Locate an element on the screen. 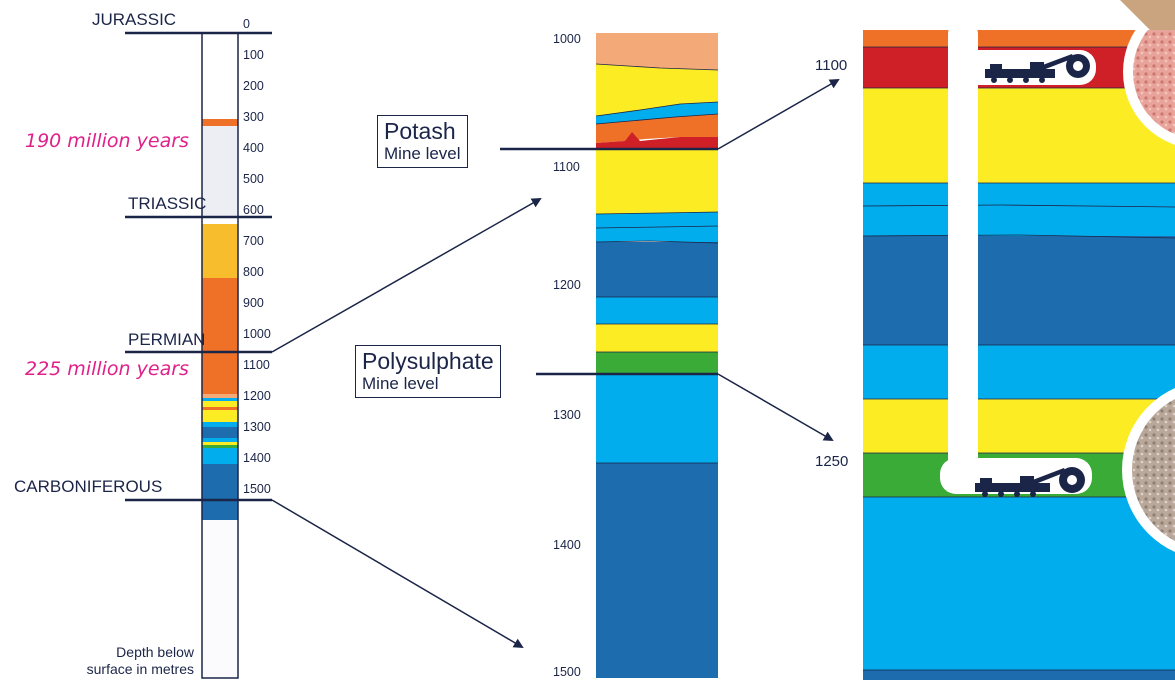 This screenshot has width=1175, height=680. period-label-triassic: TRIASSIC is located at coordinates (167, 203).